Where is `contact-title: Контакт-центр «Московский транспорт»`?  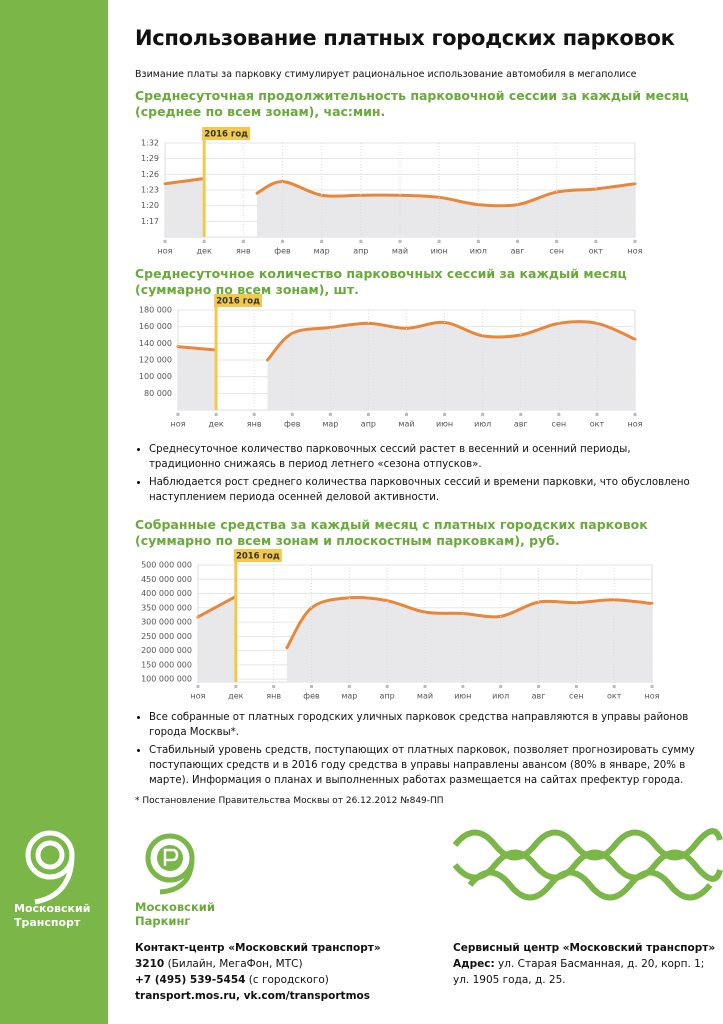 contact-title: Контакт-центр «Московский транспорт» is located at coordinates (258, 948).